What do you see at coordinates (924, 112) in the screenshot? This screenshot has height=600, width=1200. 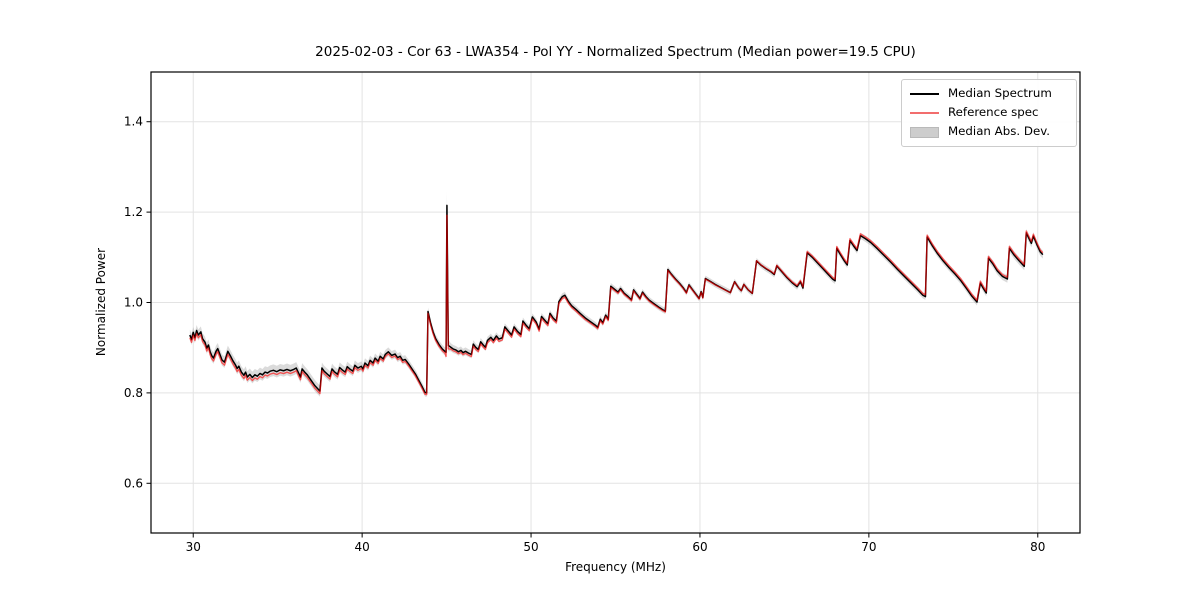 I see `reference-line-swatch-icon` at bounding box center [924, 112].